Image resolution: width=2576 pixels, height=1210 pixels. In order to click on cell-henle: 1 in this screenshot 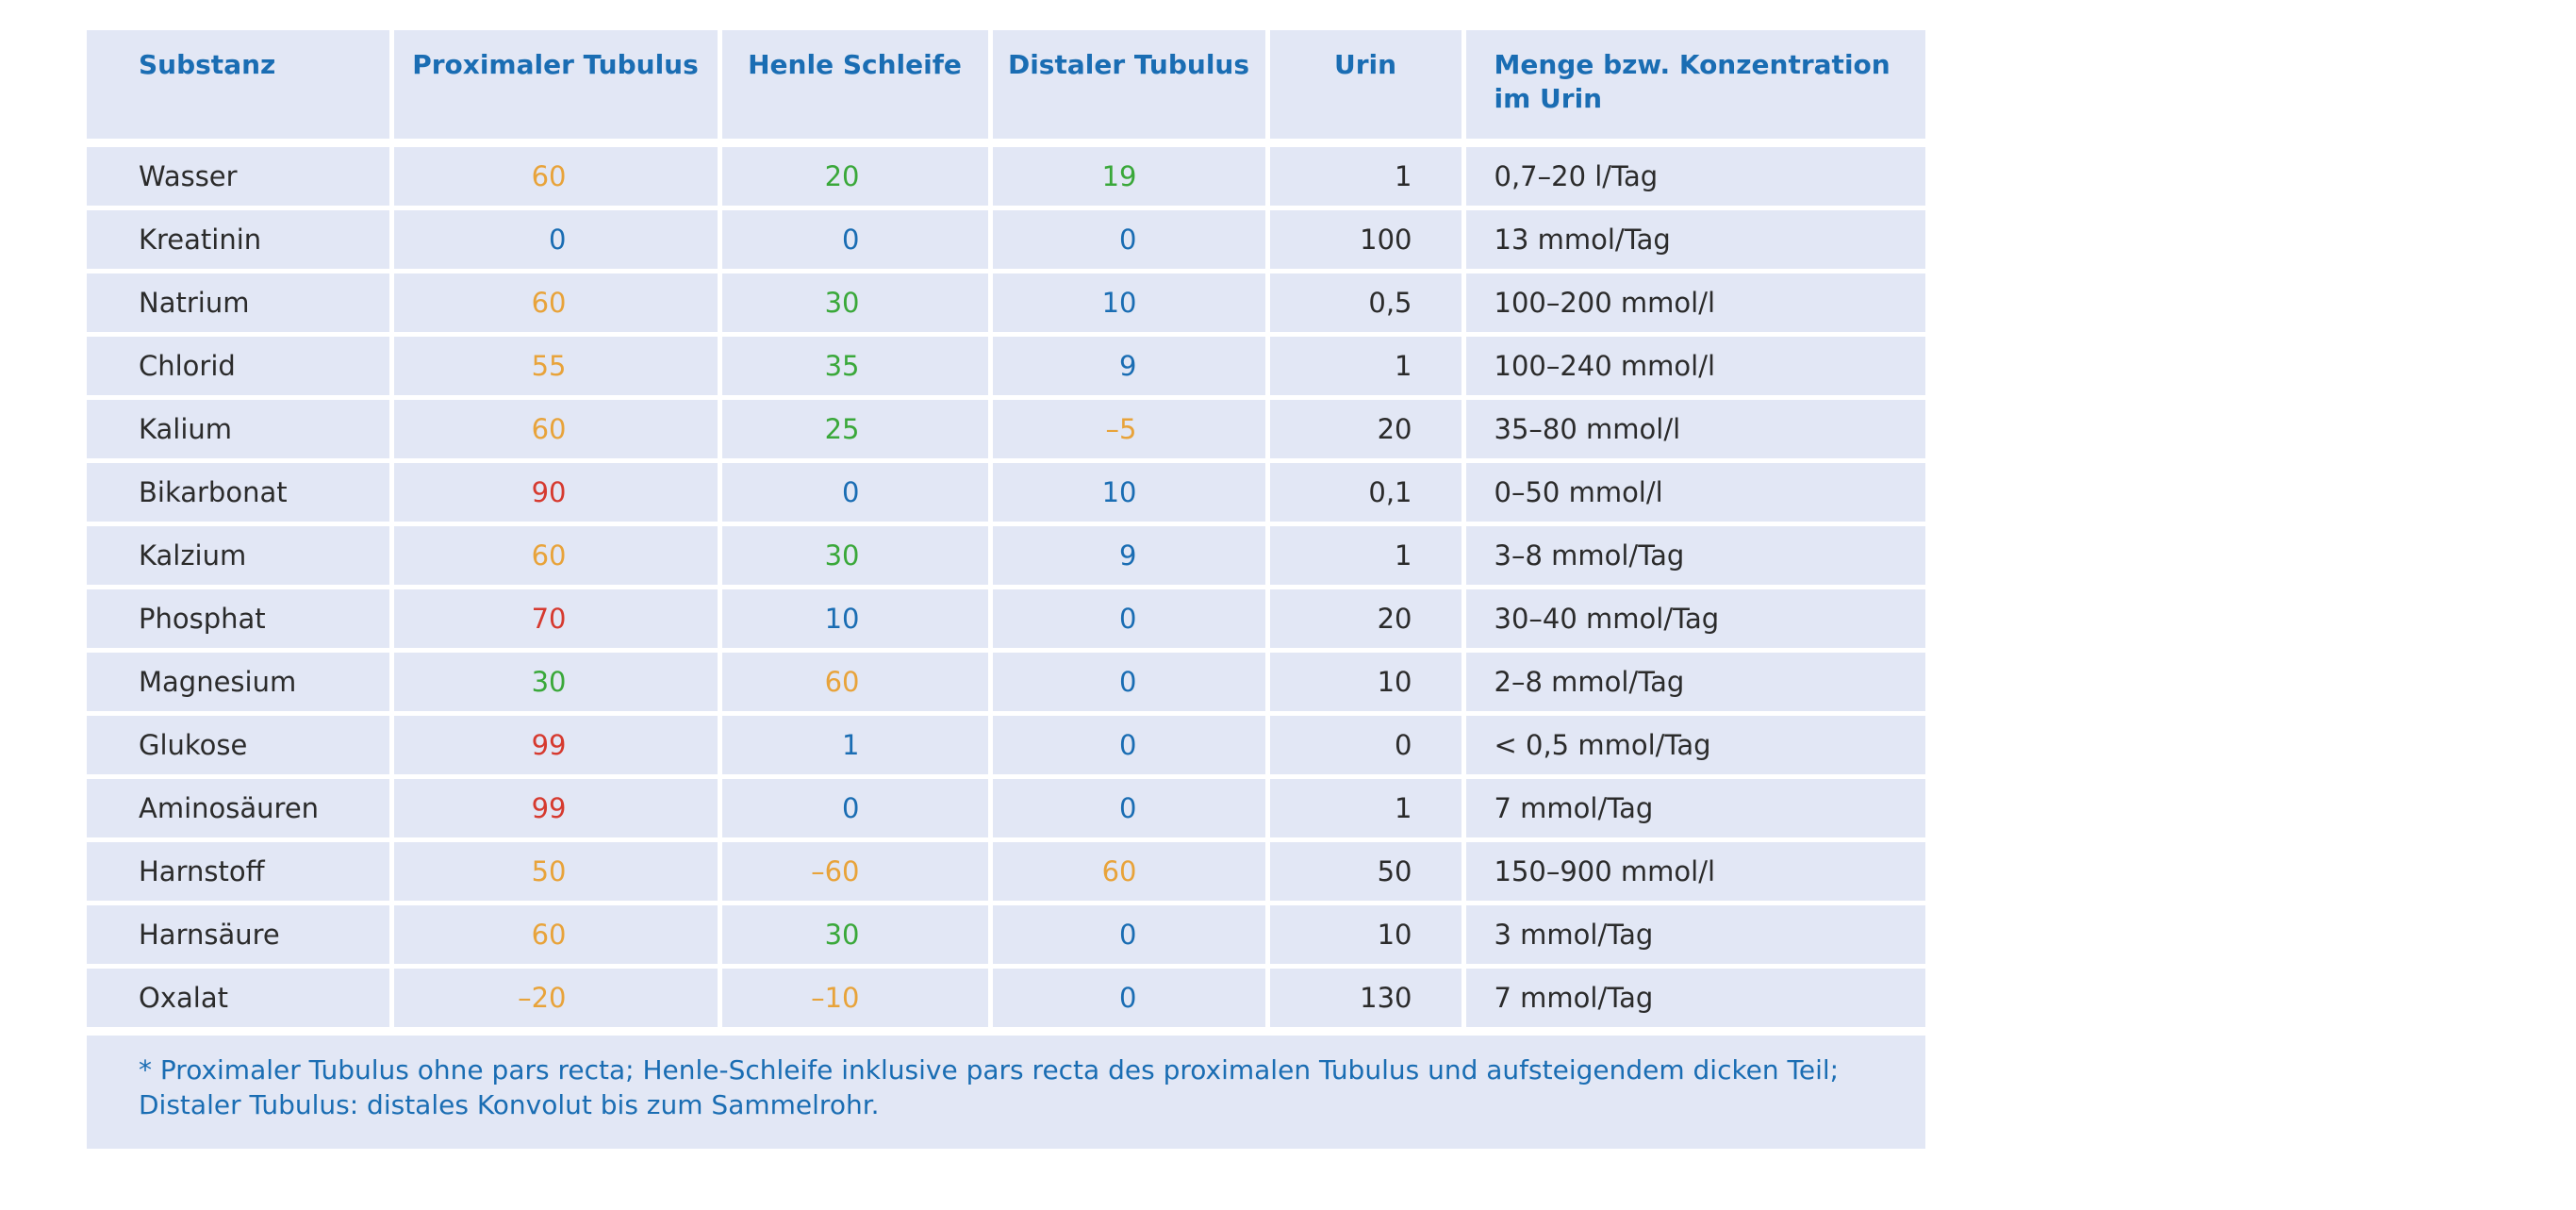, I will do `click(855, 745)`.